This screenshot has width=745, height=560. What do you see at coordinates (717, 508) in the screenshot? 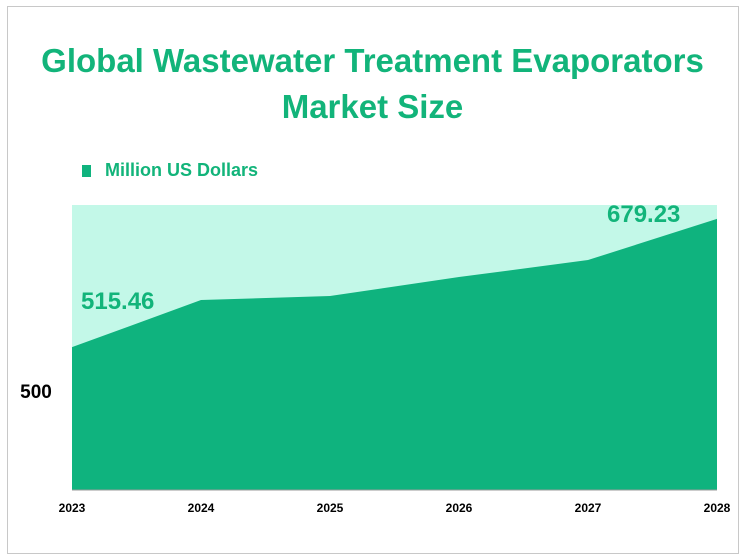
I see `x-tick-label: 2028` at bounding box center [717, 508].